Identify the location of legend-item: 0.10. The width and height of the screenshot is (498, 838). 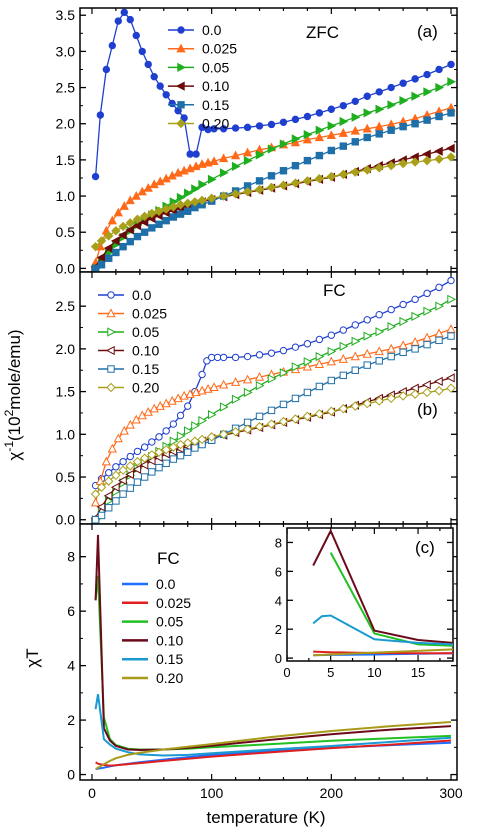
(128, 351).